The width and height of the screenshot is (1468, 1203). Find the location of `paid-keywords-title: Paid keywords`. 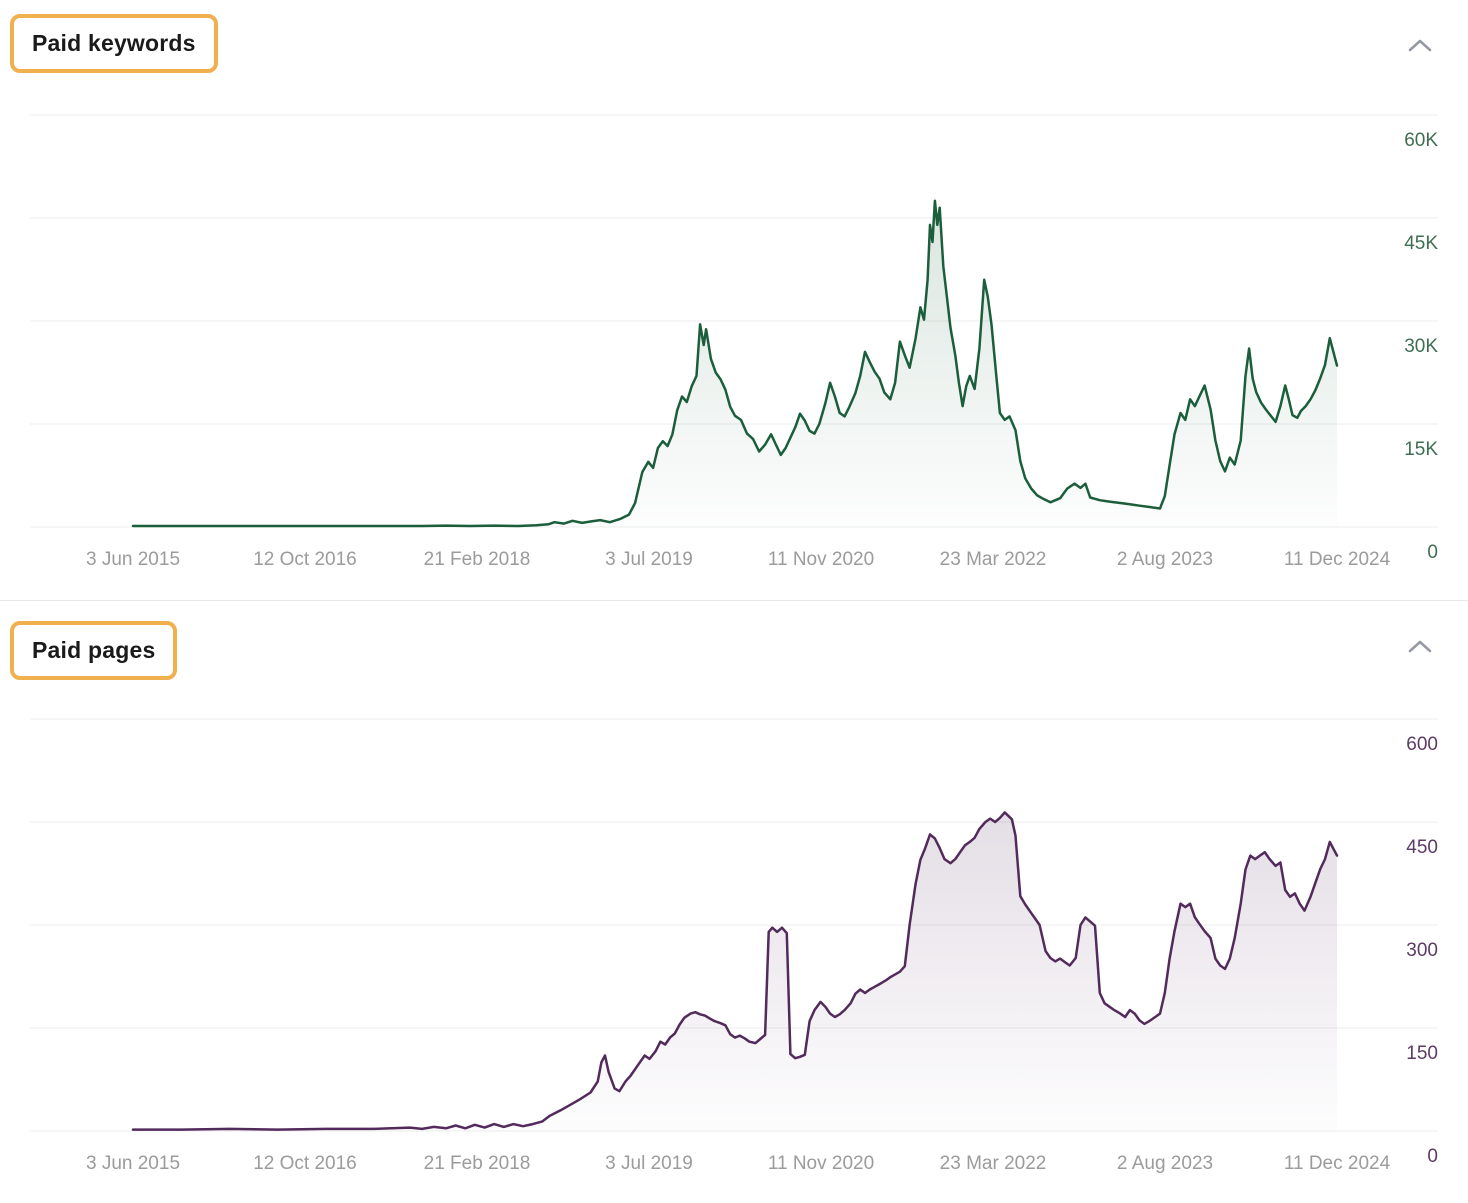

paid-keywords-title: Paid keywords is located at coordinates (114, 43).